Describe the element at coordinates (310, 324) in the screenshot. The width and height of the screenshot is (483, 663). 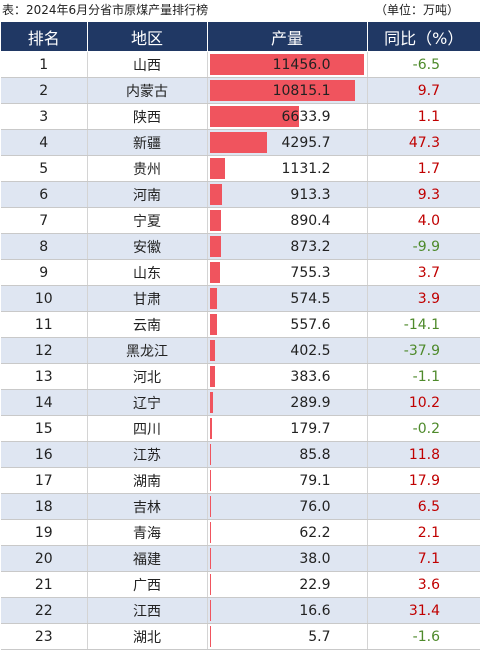
I see `production-value: 557.6` at that location.